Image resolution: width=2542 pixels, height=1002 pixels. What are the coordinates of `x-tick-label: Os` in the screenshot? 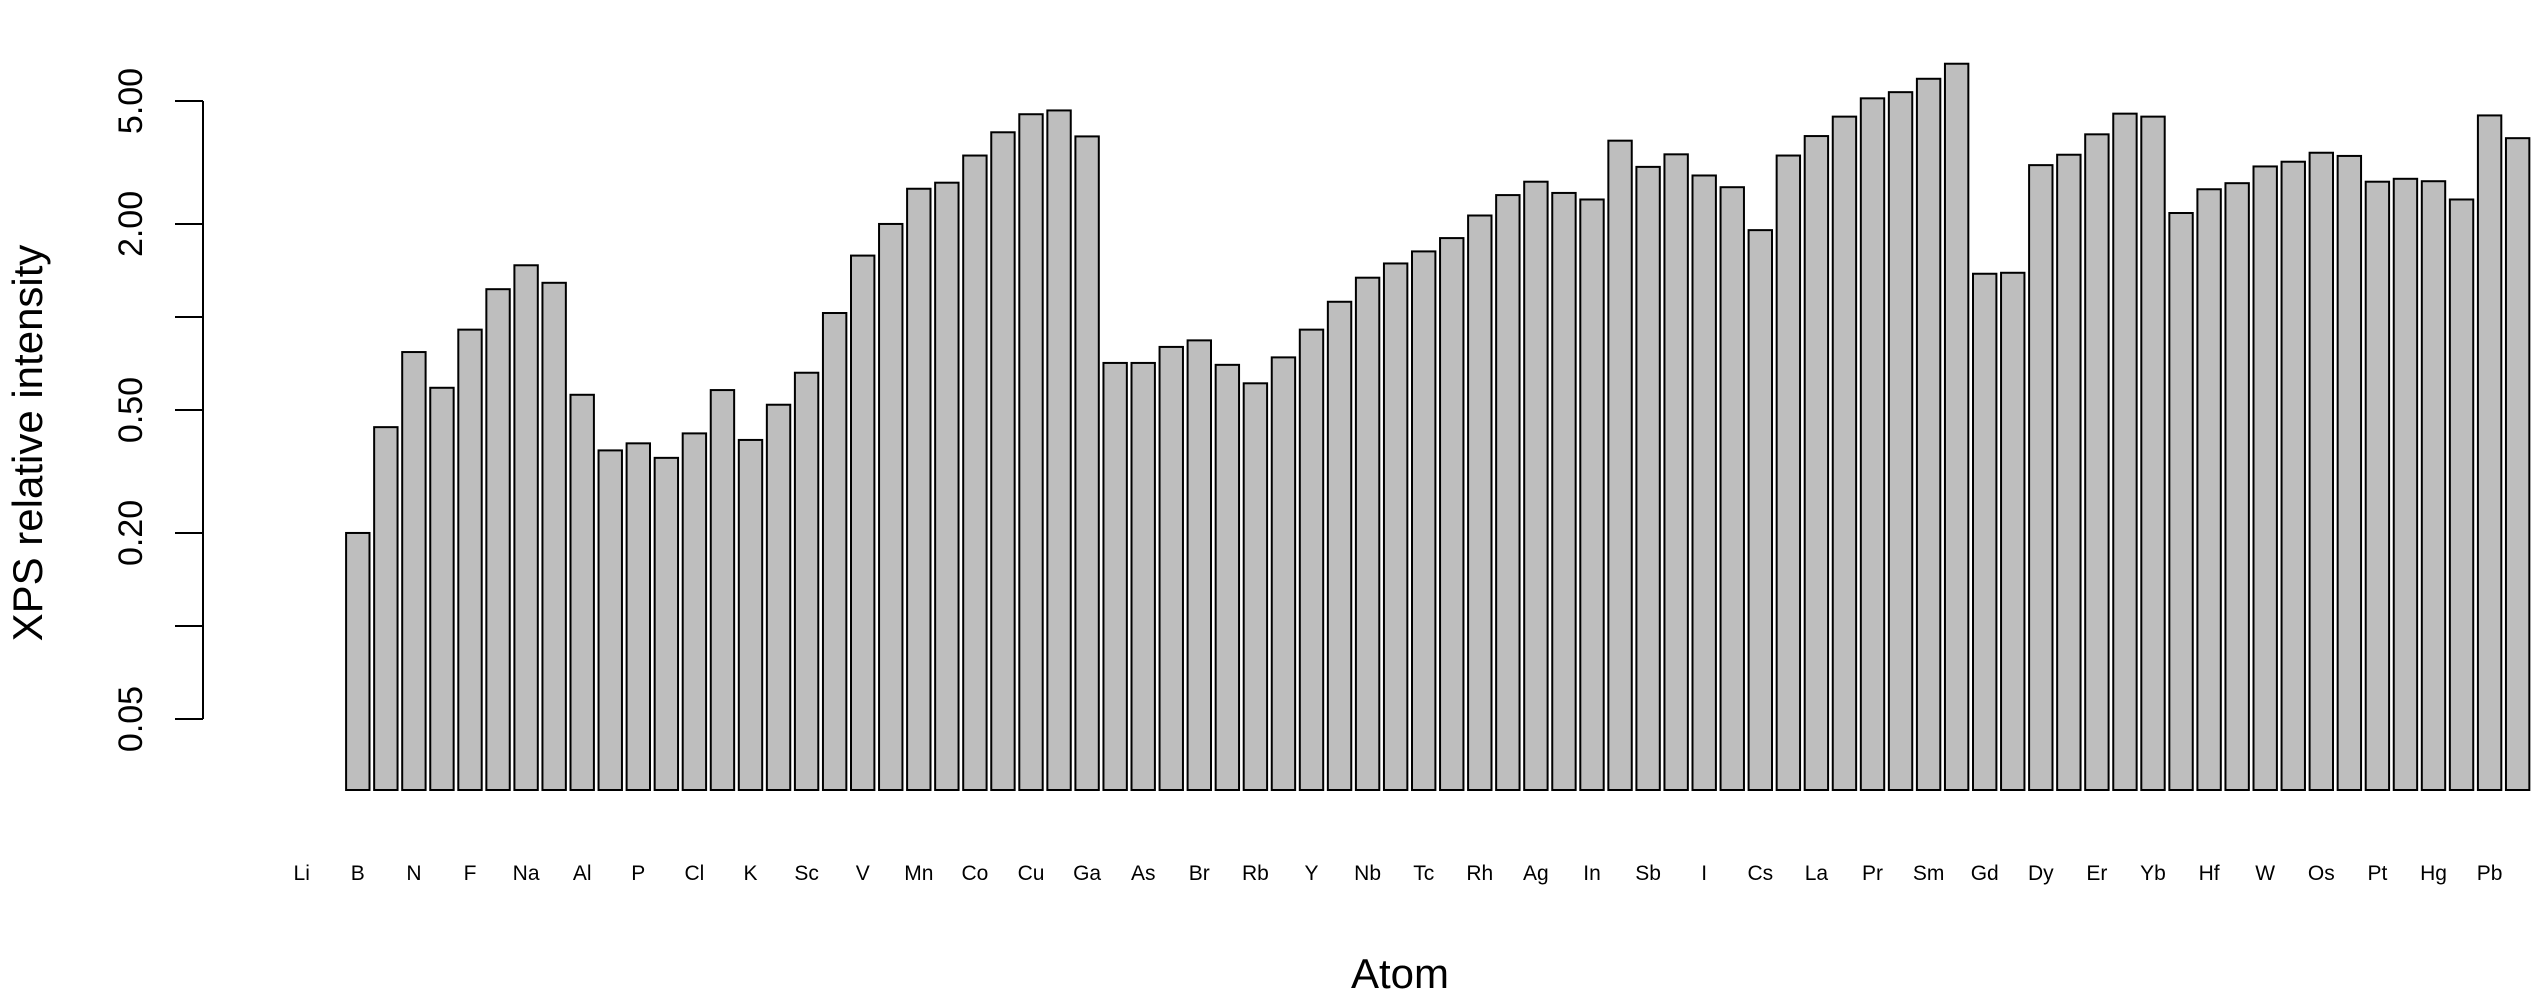 It's located at (2321, 873).